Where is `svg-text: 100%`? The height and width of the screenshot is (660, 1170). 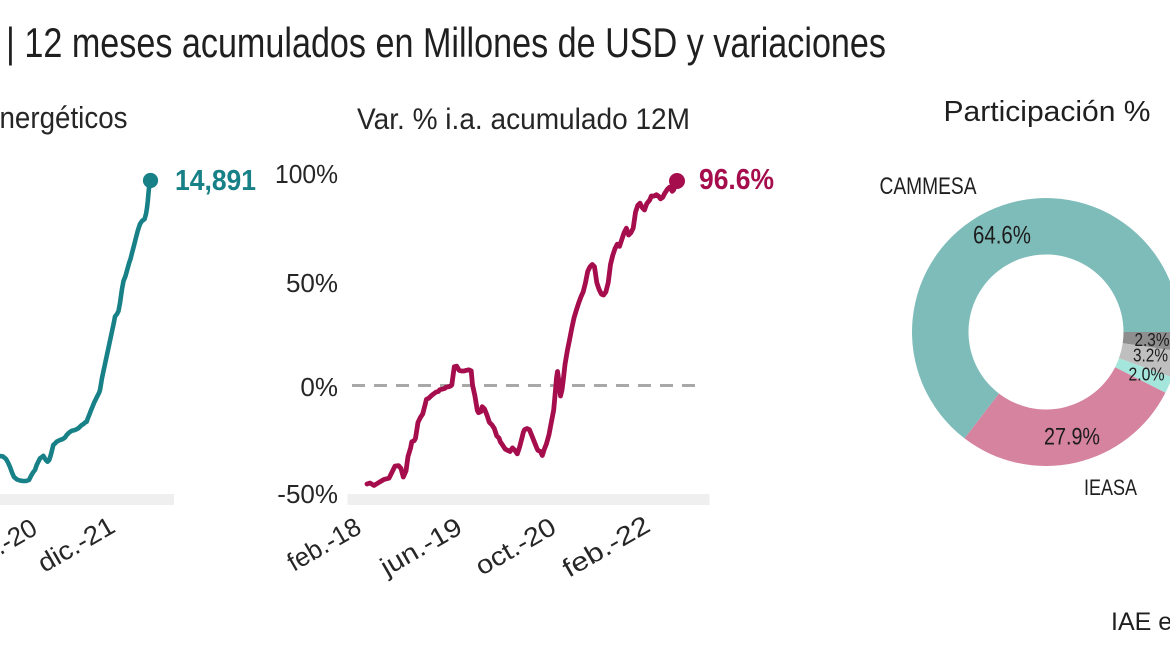
svg-text: 100% is located at coordinates (306, 174).